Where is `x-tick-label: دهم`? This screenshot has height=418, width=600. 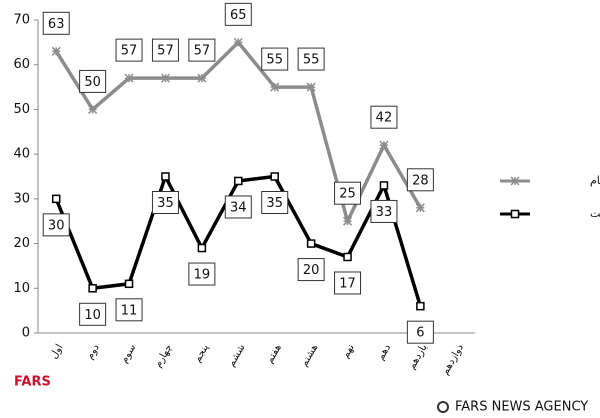 x-tick-label: دهم is located at coordinates (384, 353).